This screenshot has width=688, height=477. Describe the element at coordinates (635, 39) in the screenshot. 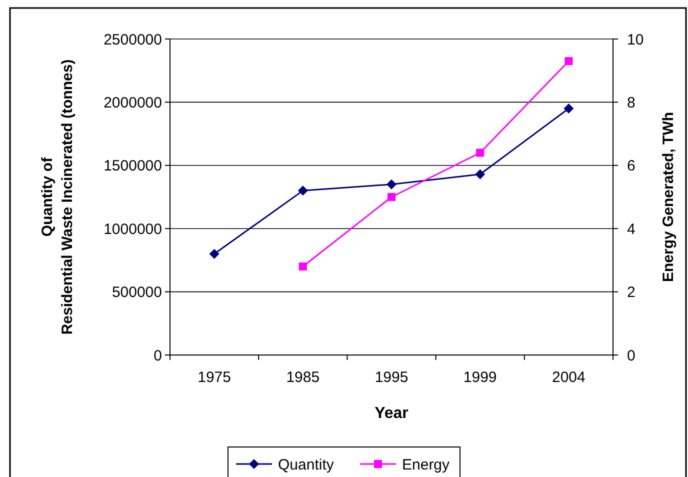

I see `y2-tick-label: 10` at that location.